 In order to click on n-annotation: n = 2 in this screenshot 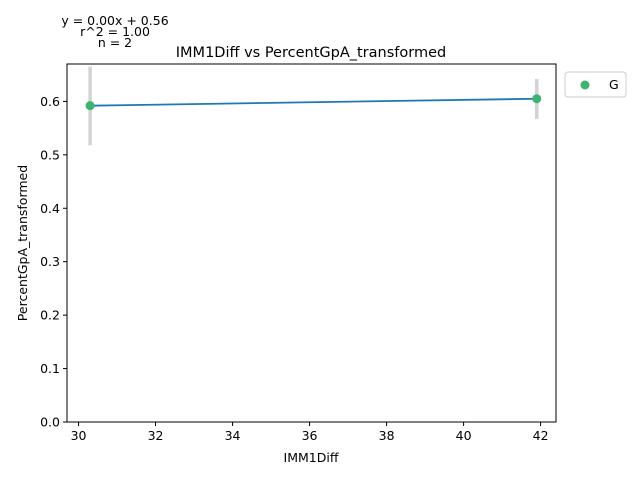, I will do `click(115, 42)`.